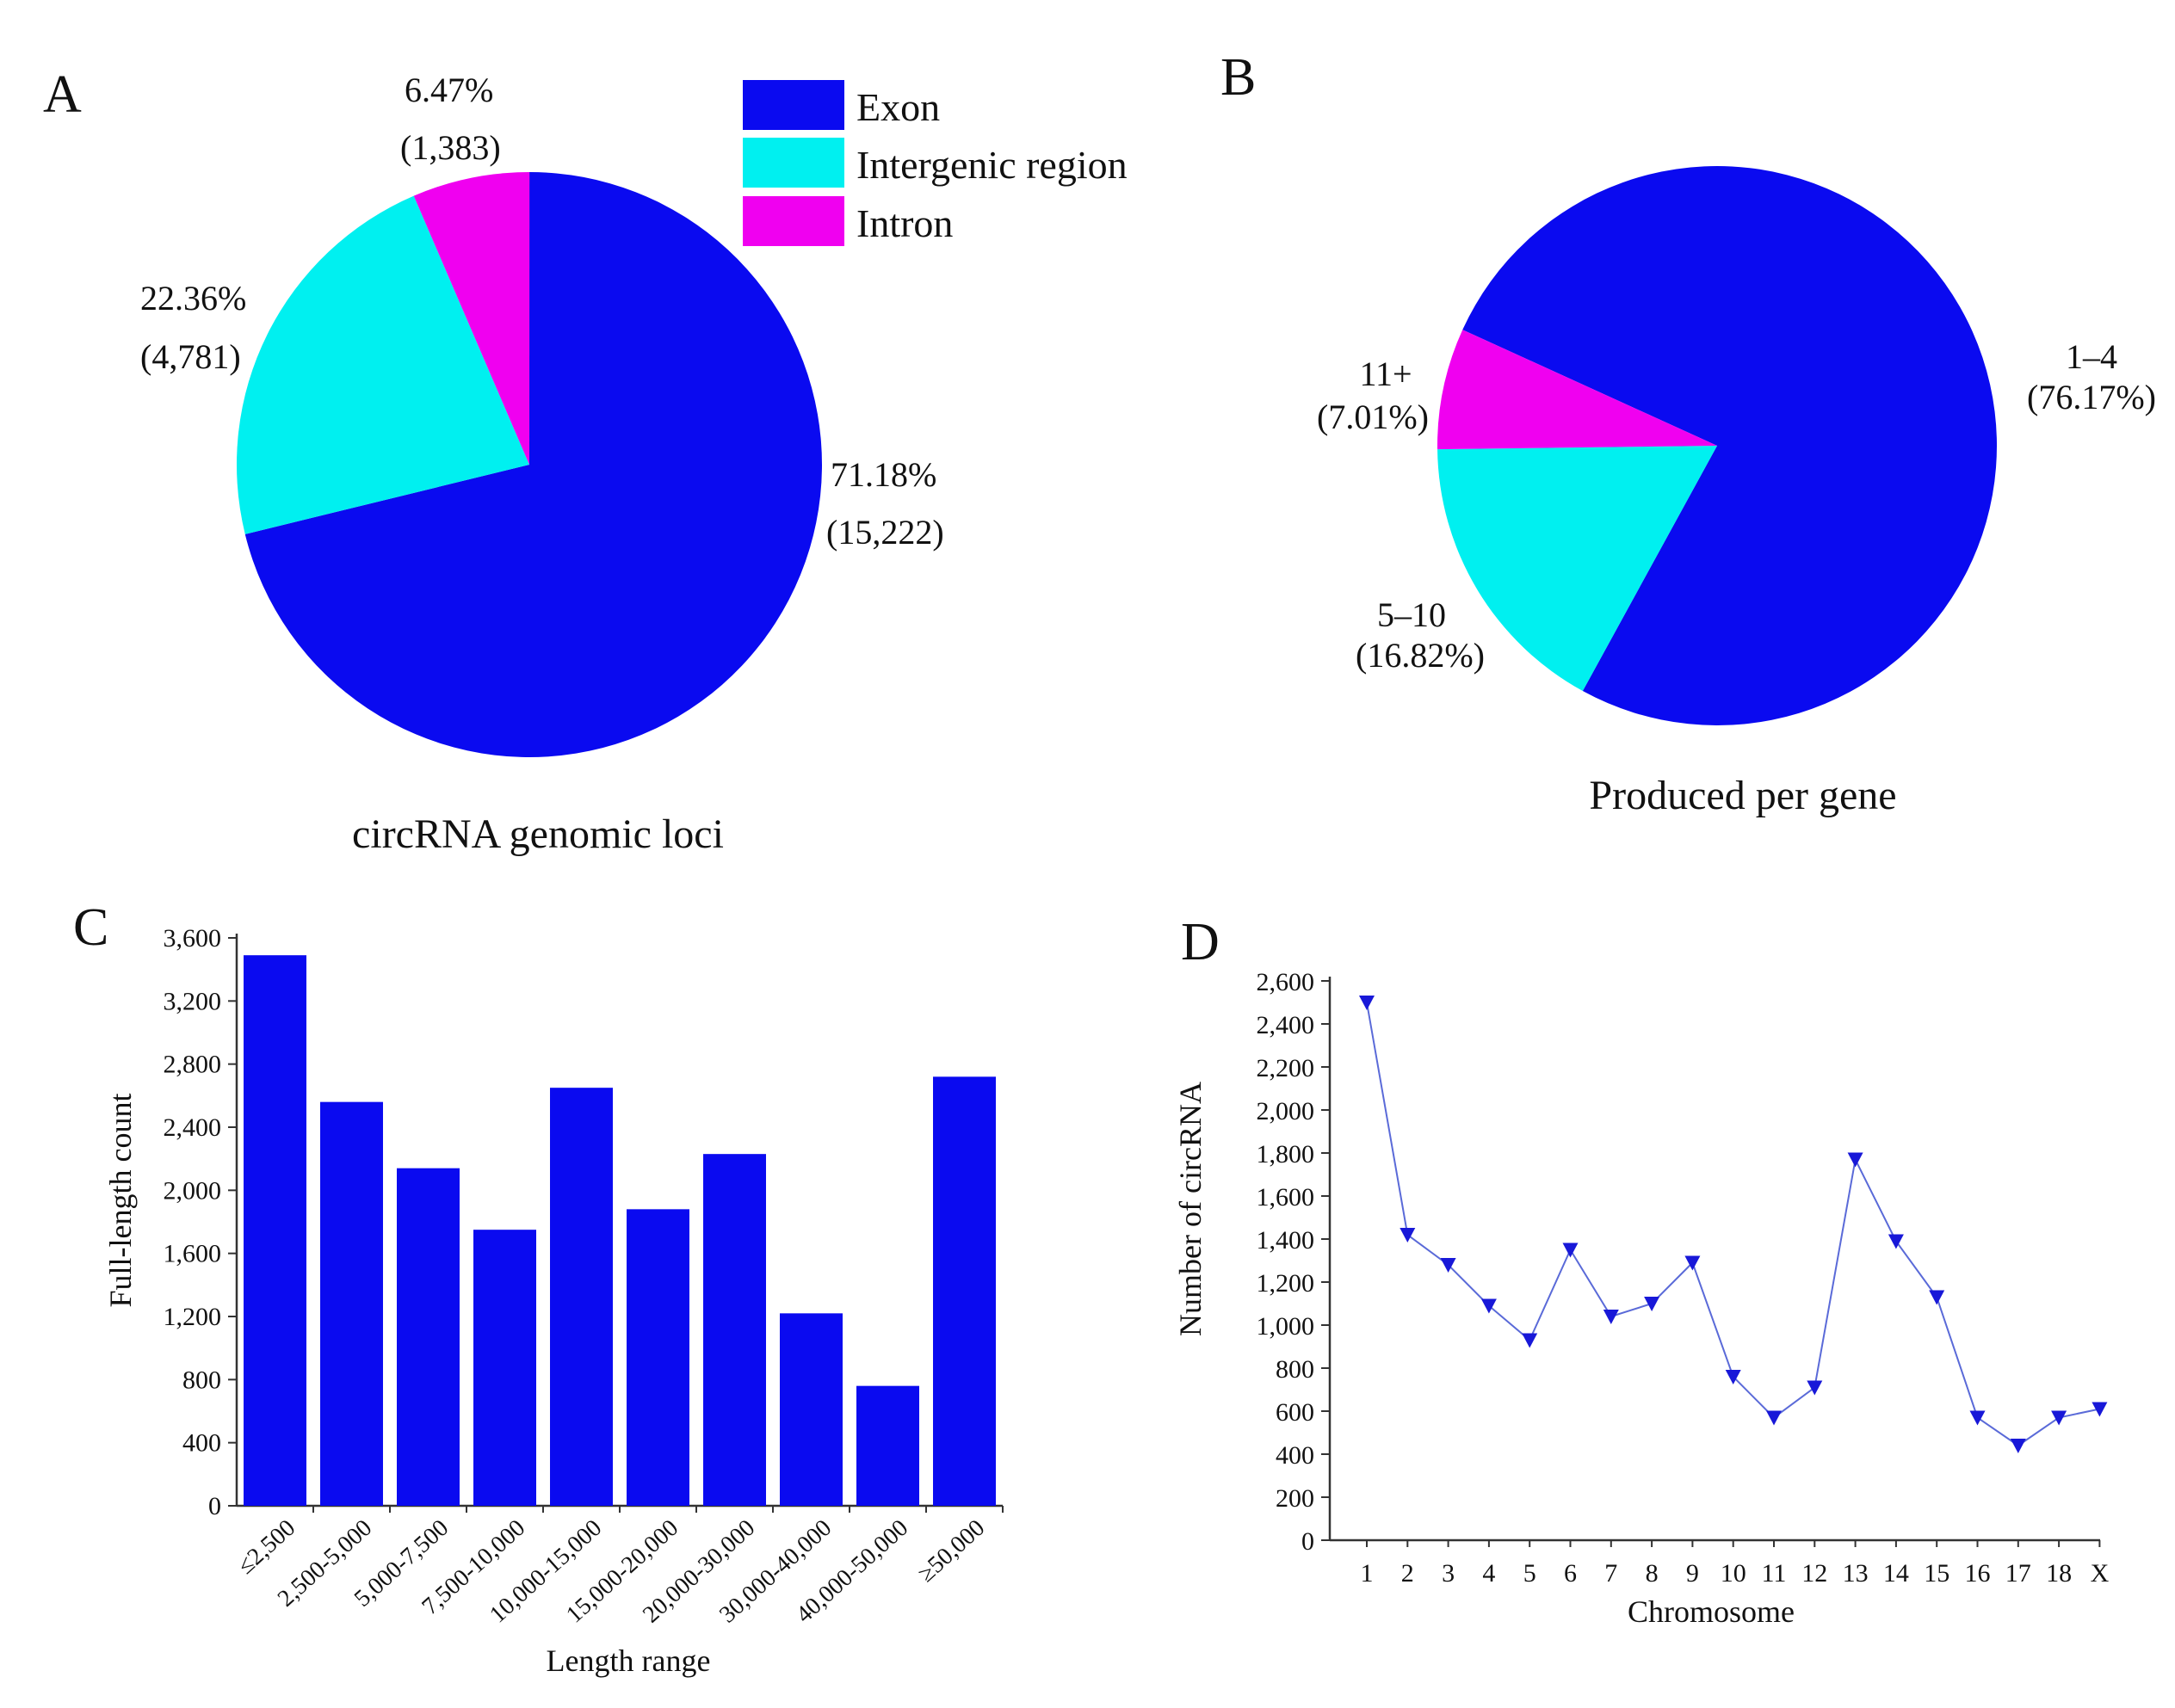 Image resolution: width=2175 pixels, height=1708 pixels. What do you see at coordinates (201, 1380) in the screenshot?
I see `y-tick-label-c: 800` at bounding box center [201, 1380].